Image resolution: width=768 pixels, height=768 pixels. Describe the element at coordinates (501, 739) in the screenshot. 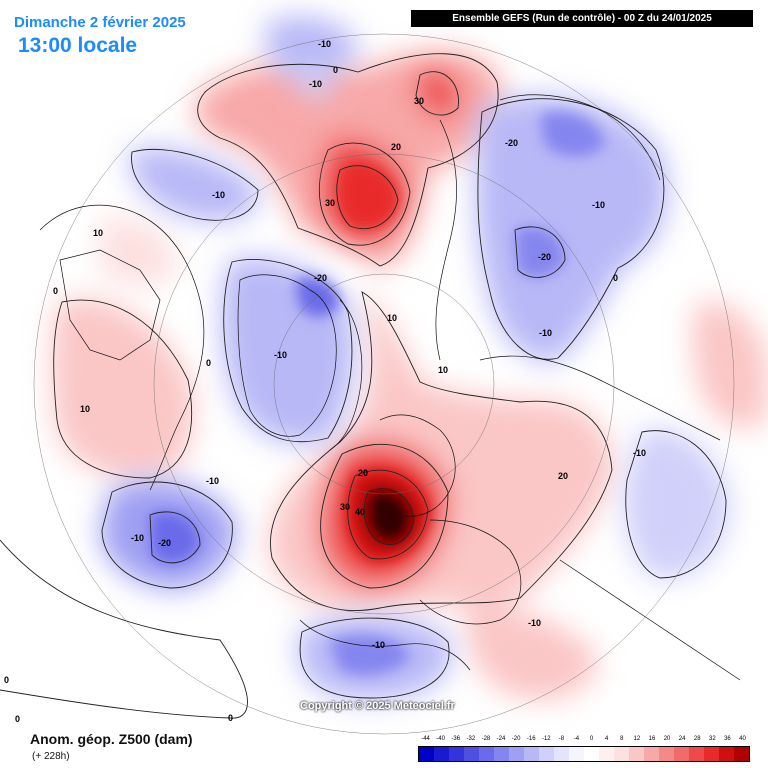

I see `legend-label: -24` at that location.